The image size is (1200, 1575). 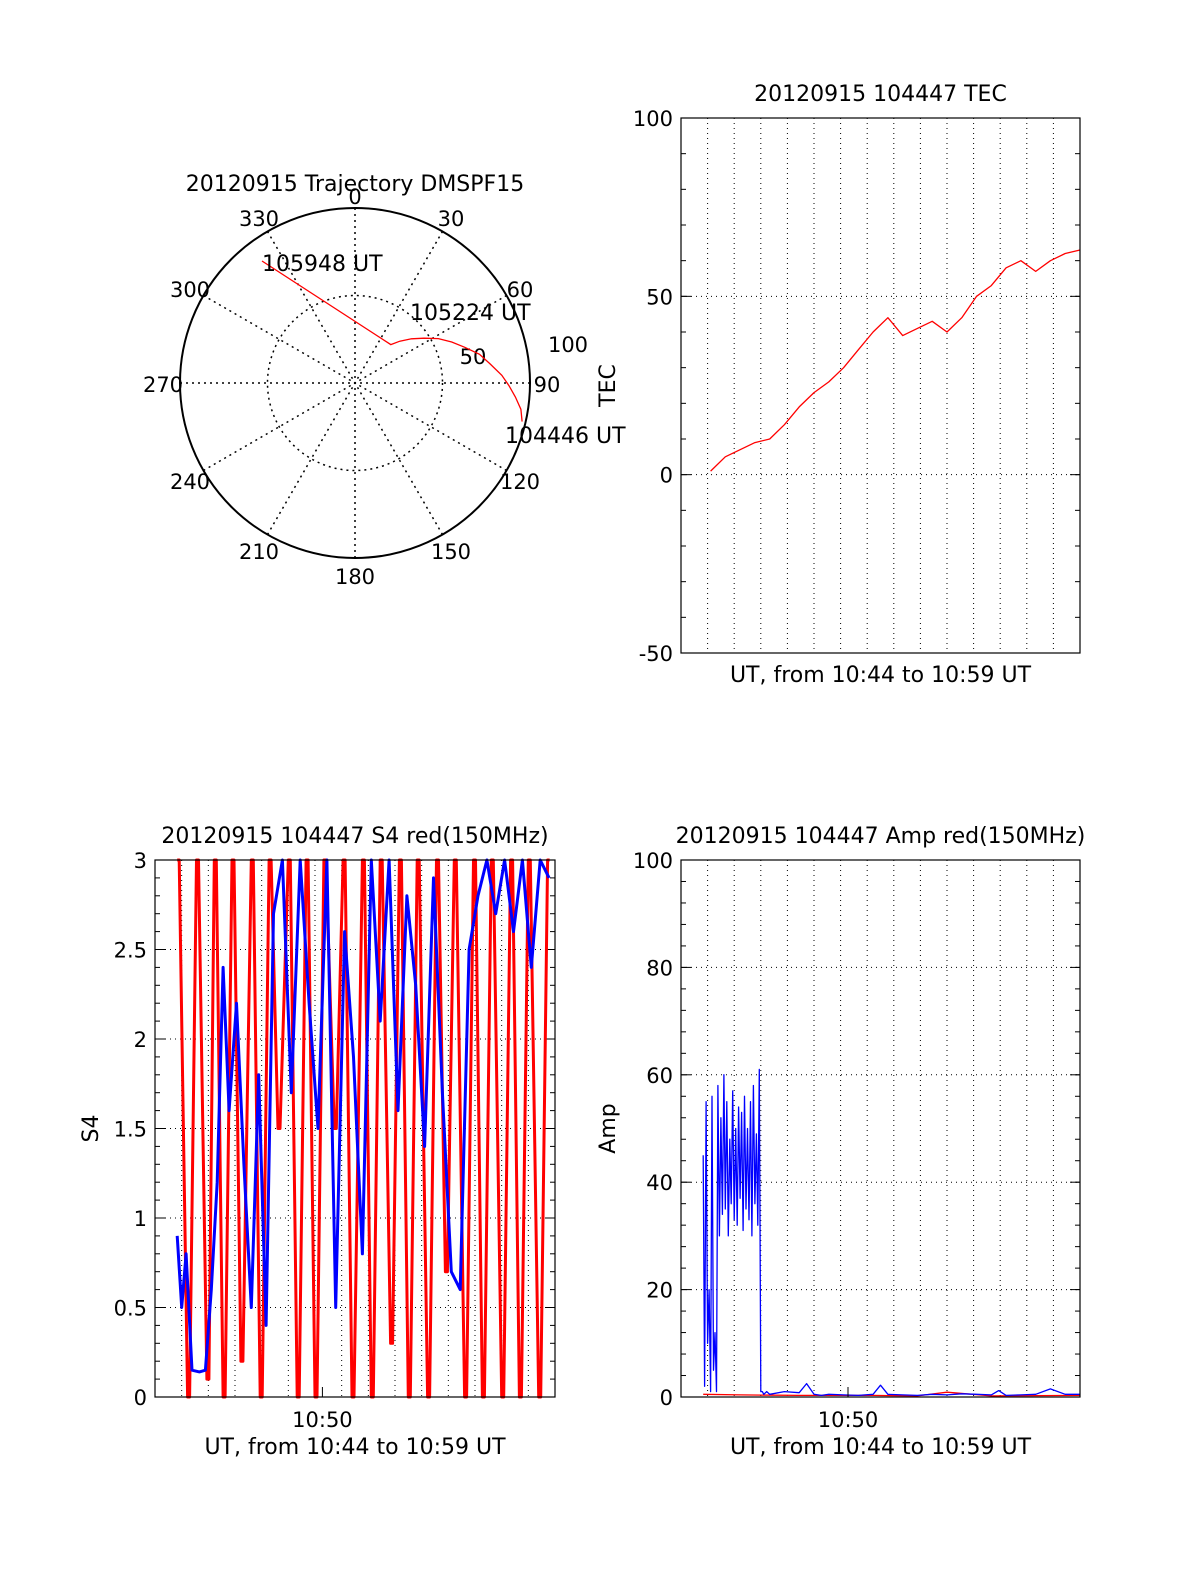 What do you see at coordinates (520, 482) in the screenshot?
I see `polar-angle-label: 120` at bounding box center [520, 482].